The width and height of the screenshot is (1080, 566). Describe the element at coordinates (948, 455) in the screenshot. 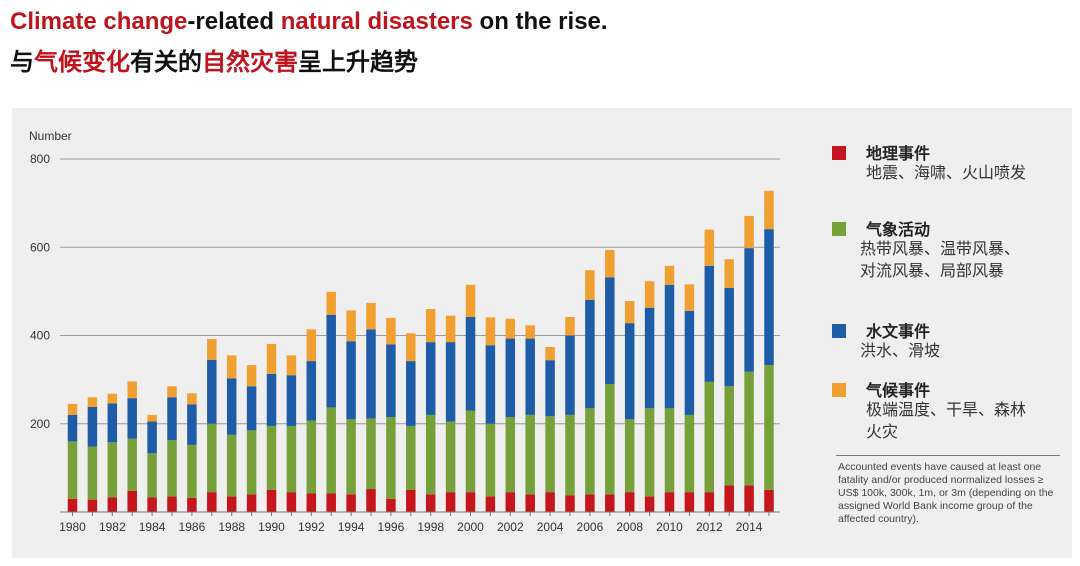

I see `note-divider` at that location.